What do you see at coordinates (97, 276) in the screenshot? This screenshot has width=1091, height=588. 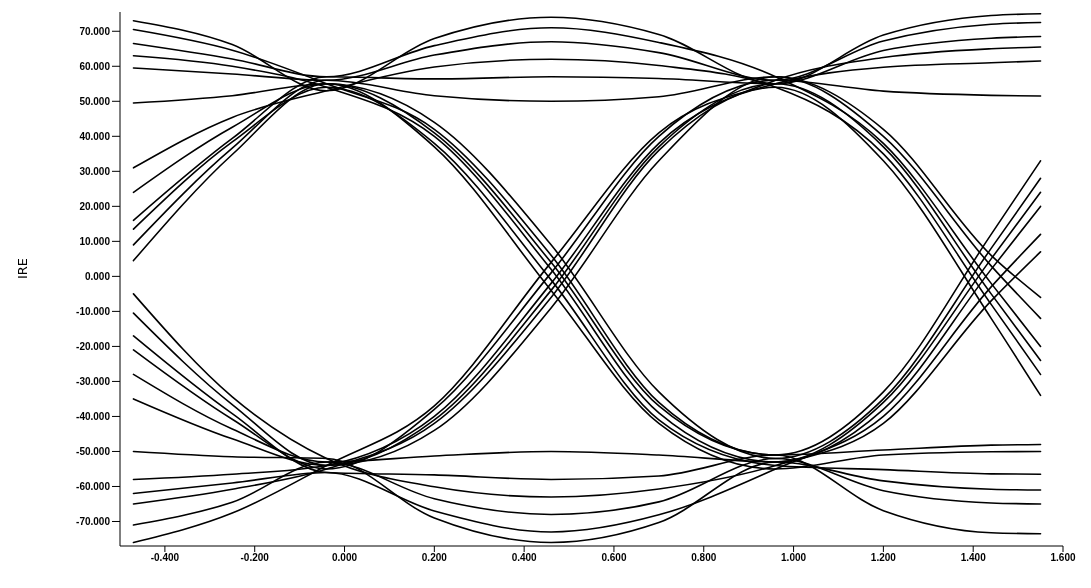 I see `y-tick-label: 0.000` at bounding box center [97, 276].